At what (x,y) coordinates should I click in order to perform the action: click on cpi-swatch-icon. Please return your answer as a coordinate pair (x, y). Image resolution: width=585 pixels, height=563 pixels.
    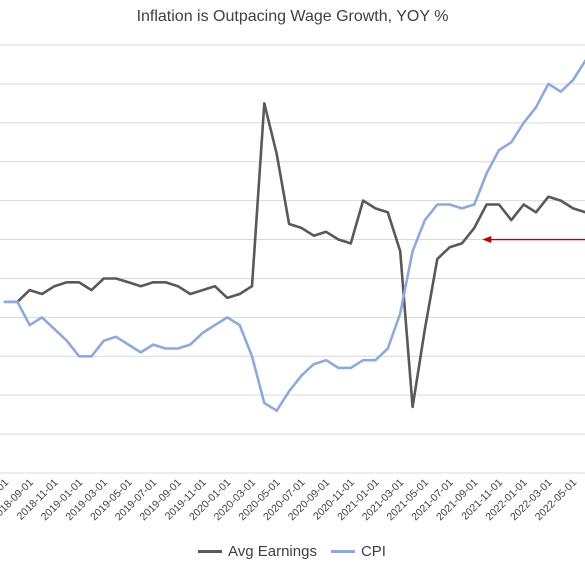
    Looking at the image, I should click on (342, 551).